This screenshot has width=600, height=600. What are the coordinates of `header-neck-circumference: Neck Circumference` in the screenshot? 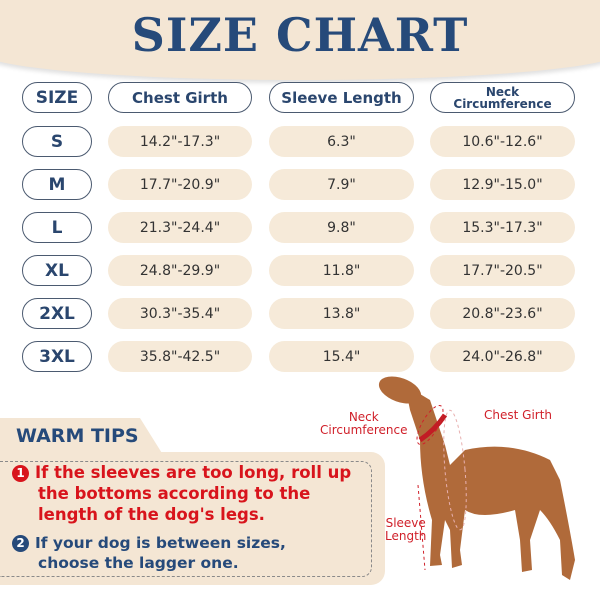 It's located at (502, 97).